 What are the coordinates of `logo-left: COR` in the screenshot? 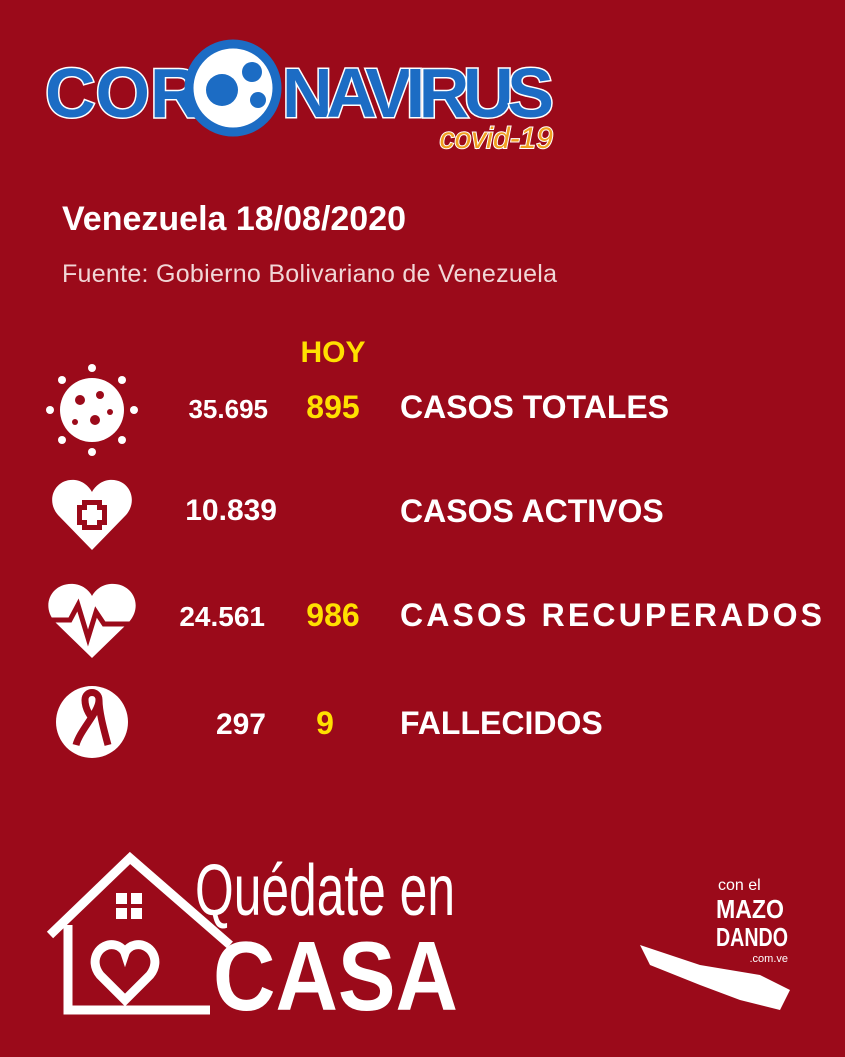 It's located at (123, 93).